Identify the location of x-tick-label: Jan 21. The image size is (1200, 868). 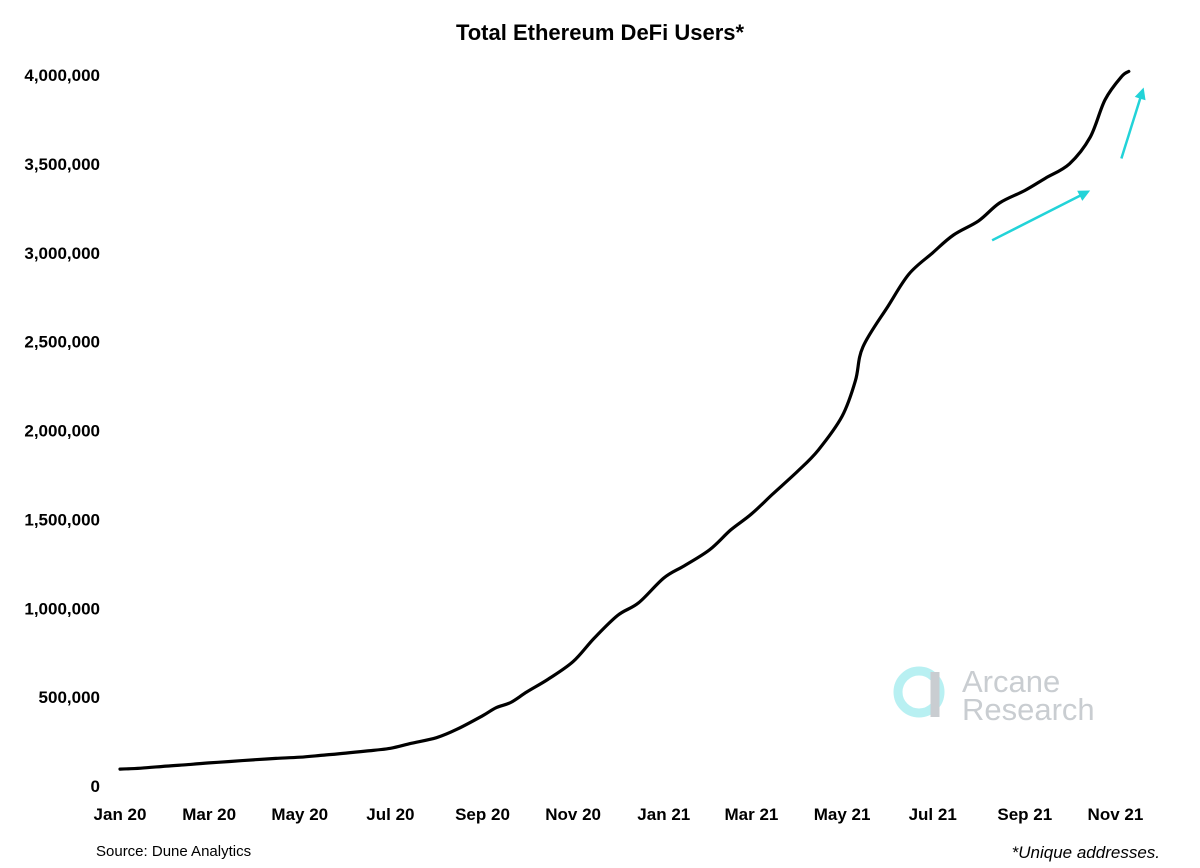
(663, 814).